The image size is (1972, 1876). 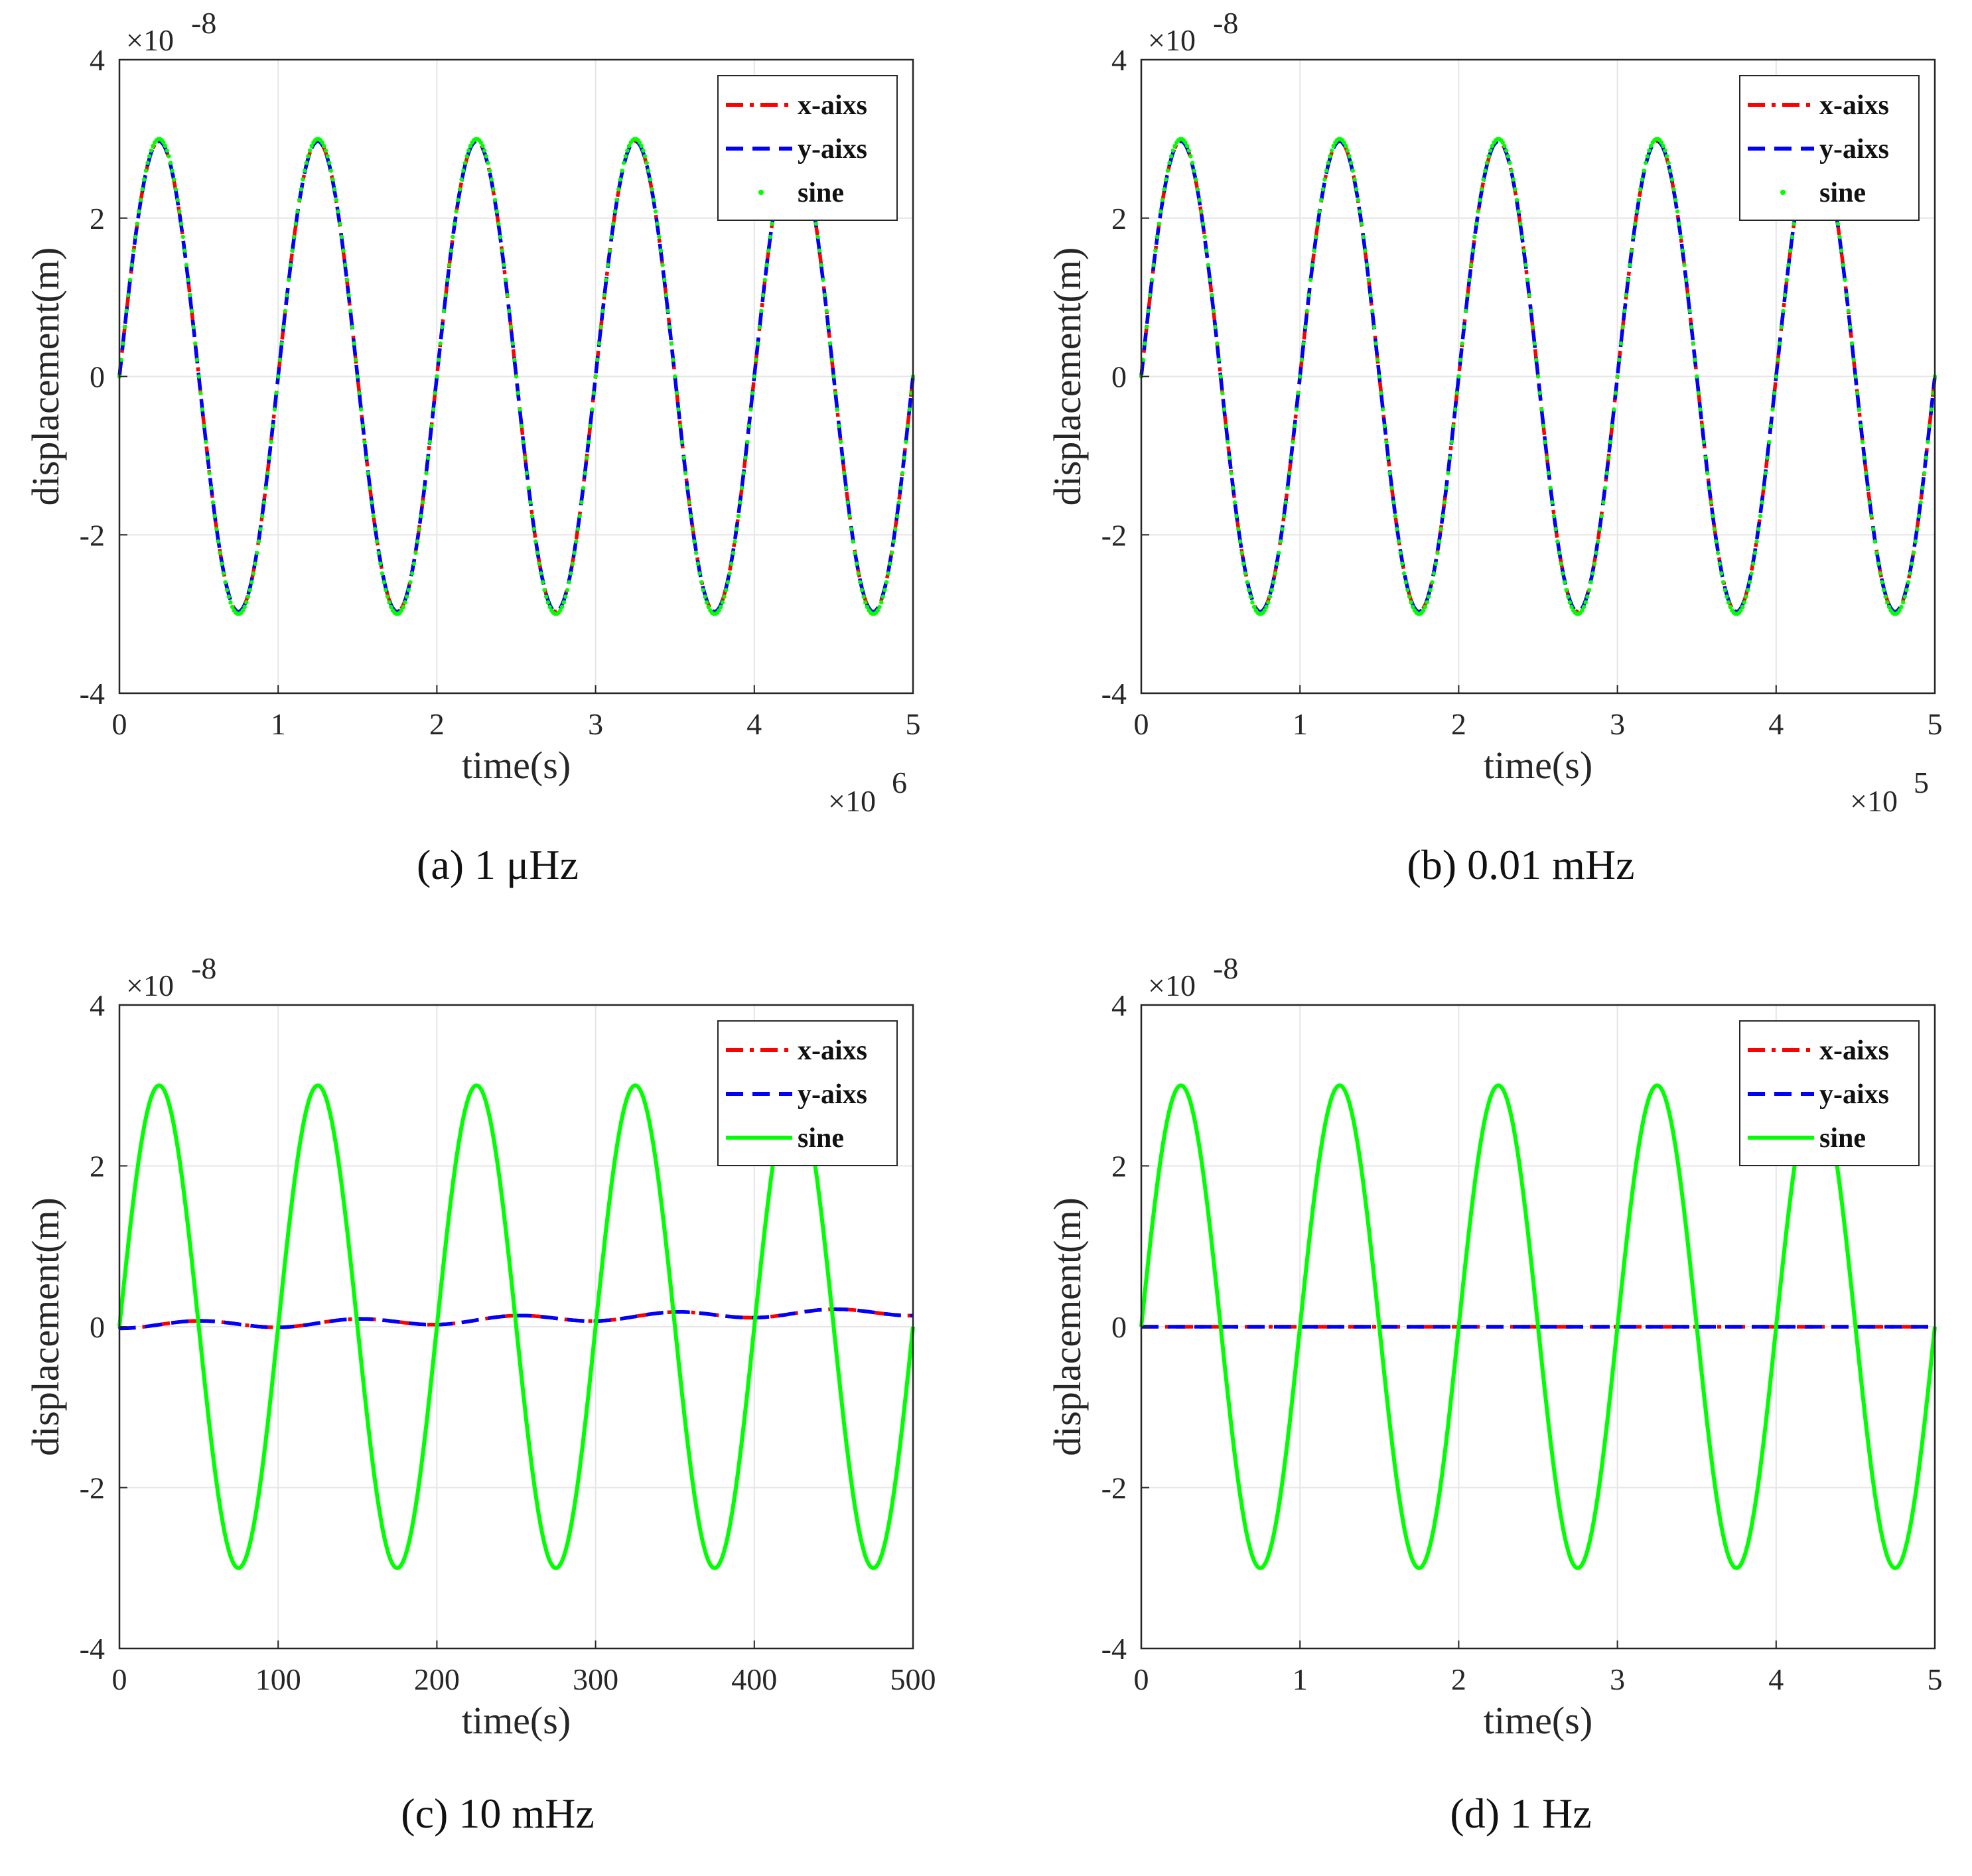 What do you see at coordinates (119, 724) in the screenshot?
I see `x-tick-label: 0` at bounding box center [119, 724].